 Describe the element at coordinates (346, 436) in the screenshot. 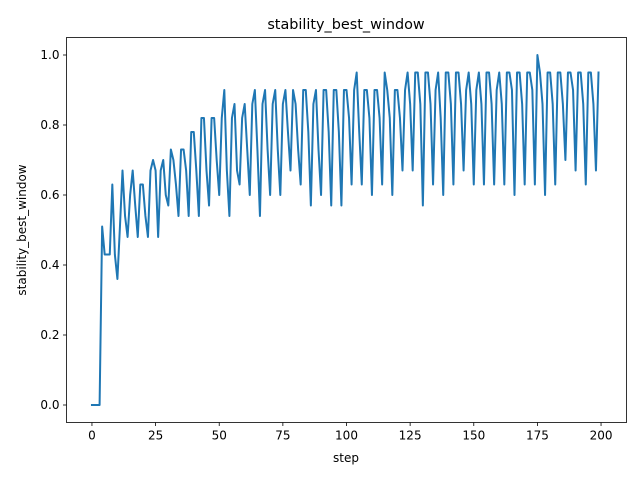

I see `x-tick-label: 100` at that location.